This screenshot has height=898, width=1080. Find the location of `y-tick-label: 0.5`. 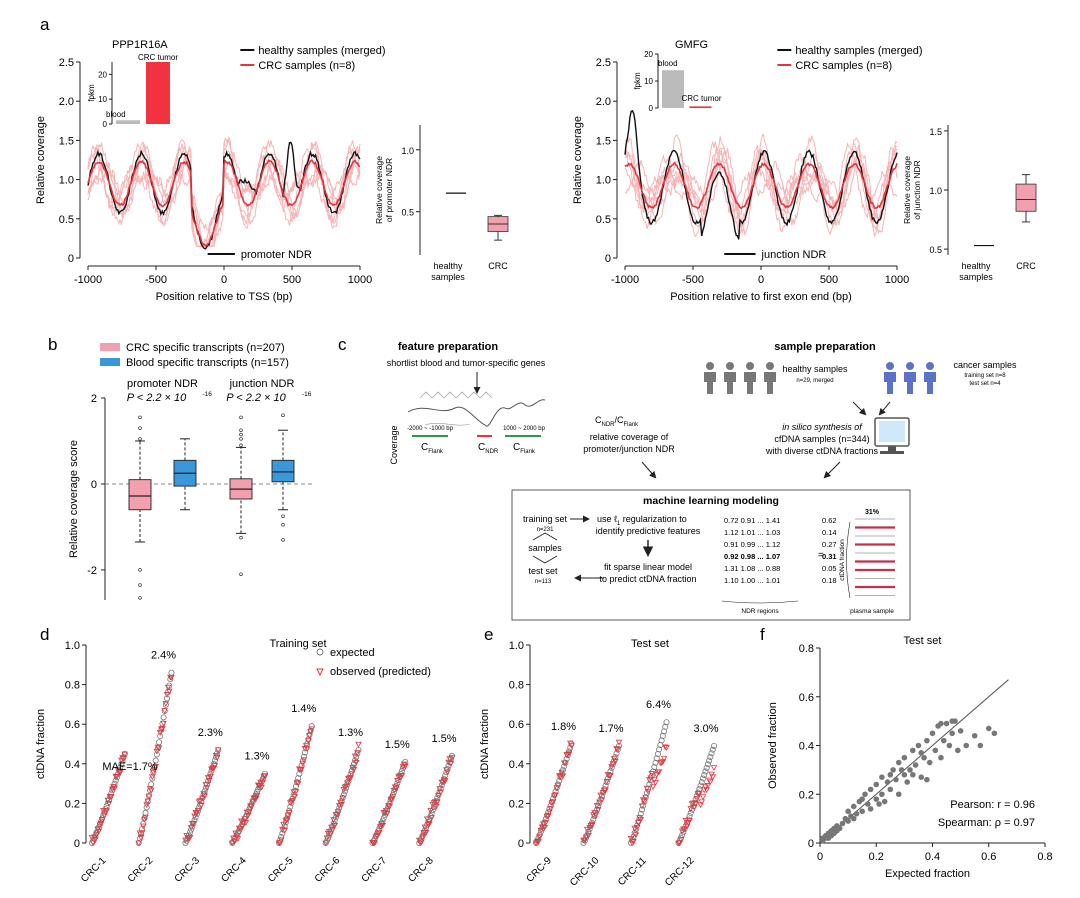

y-tick-label: 0.5 is located at coordinates (66, 220).